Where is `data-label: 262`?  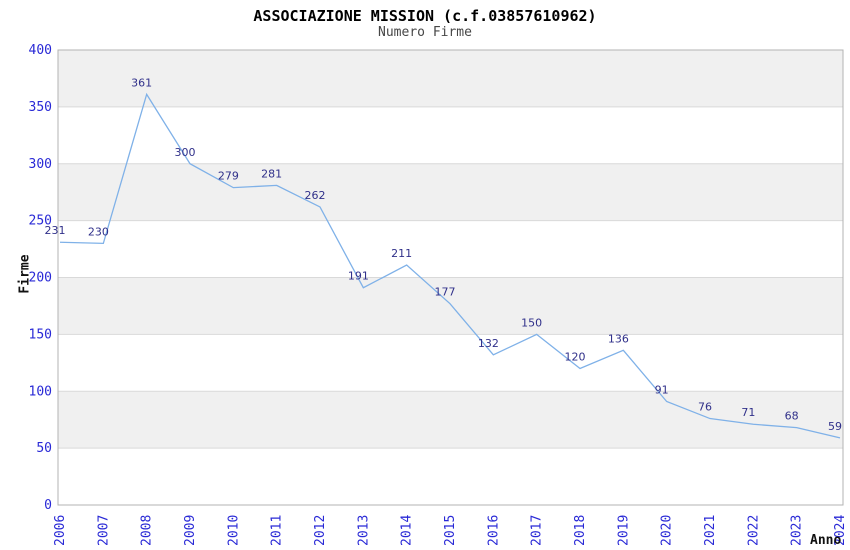
data-label: 262 is located at coordinates (315, 195).